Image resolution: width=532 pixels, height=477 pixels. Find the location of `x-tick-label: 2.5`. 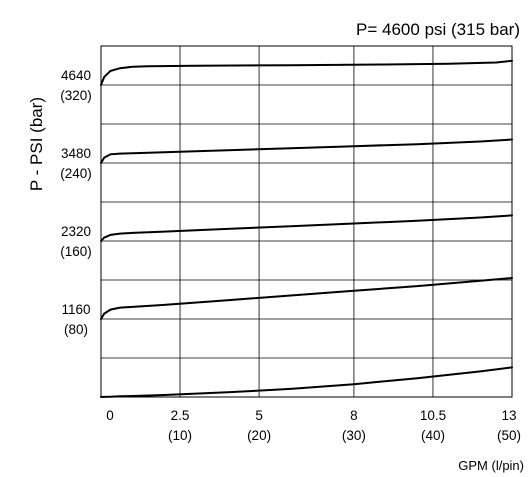

x-tick-label: 2.5 is located at coordinates (180, 415).